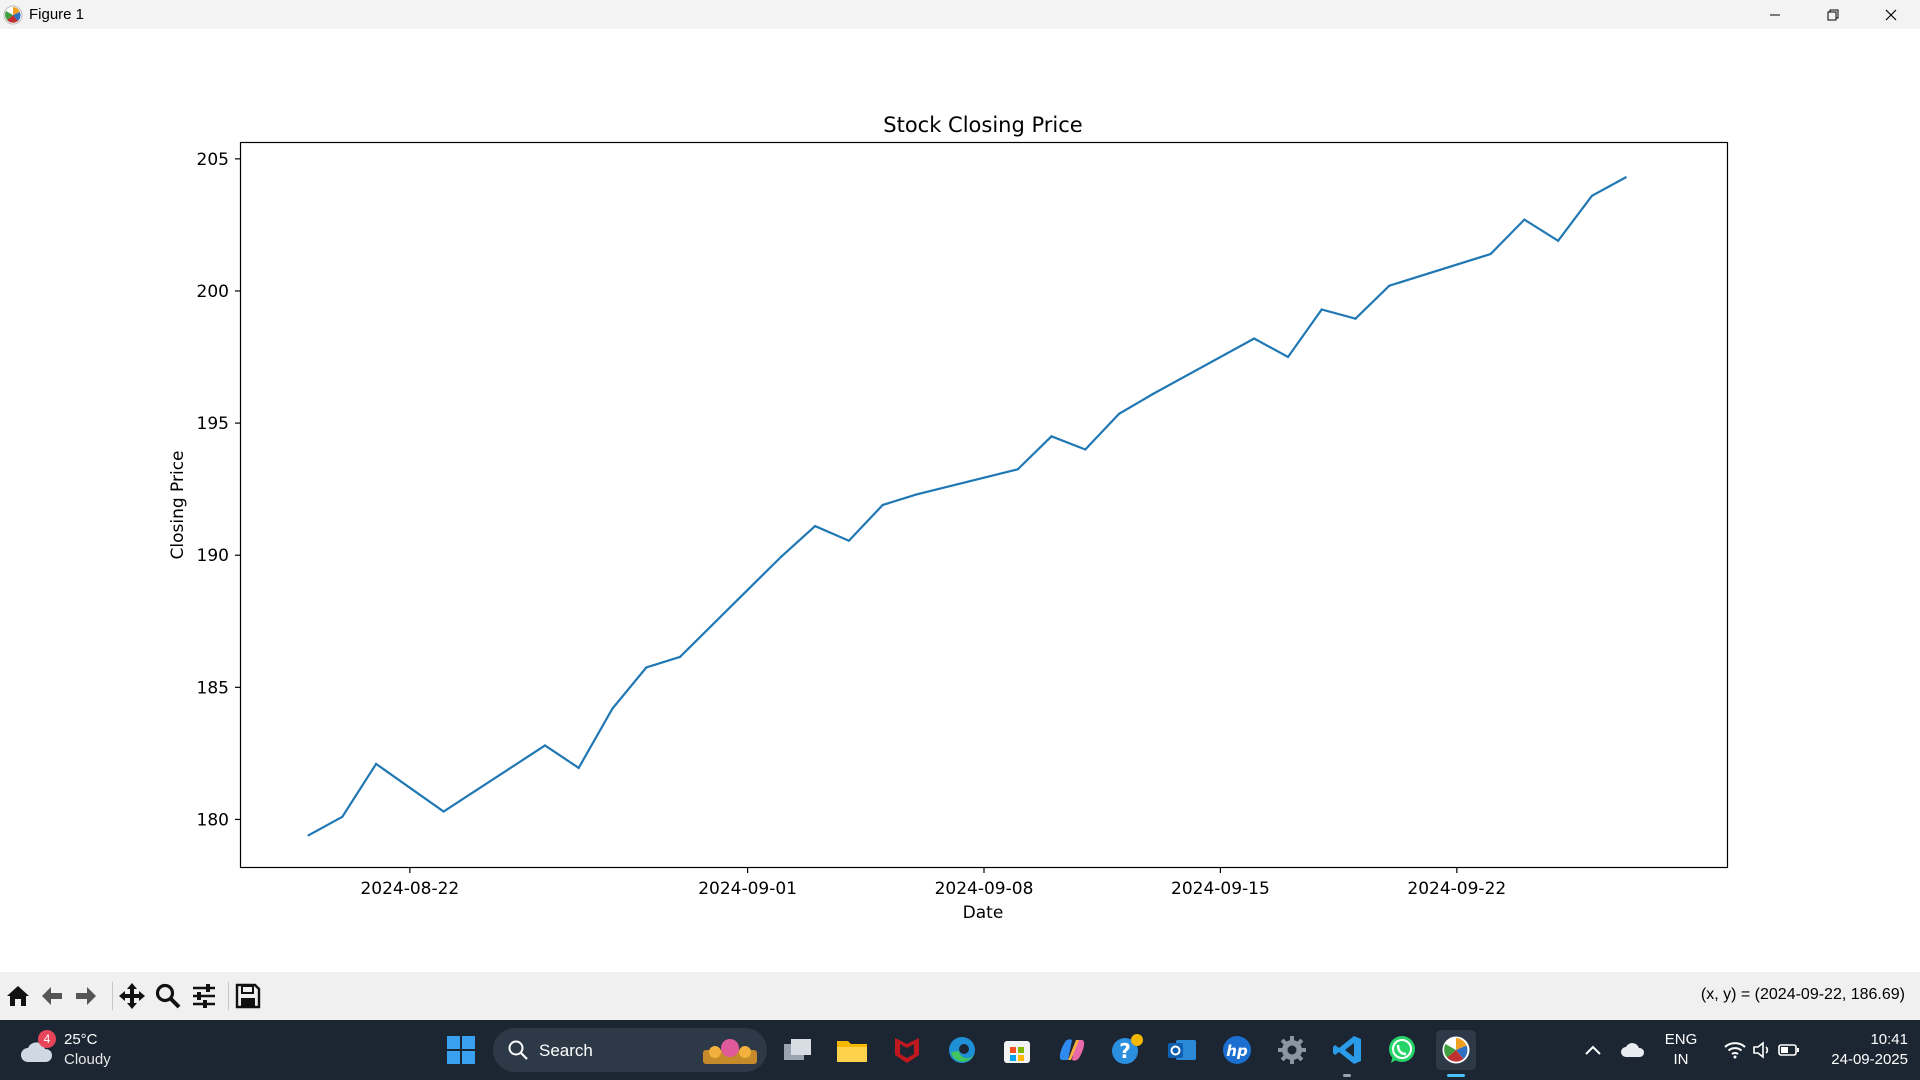  Describe the element at coordinates (248, 996) in the screenshot. I see `save-button` at that location.